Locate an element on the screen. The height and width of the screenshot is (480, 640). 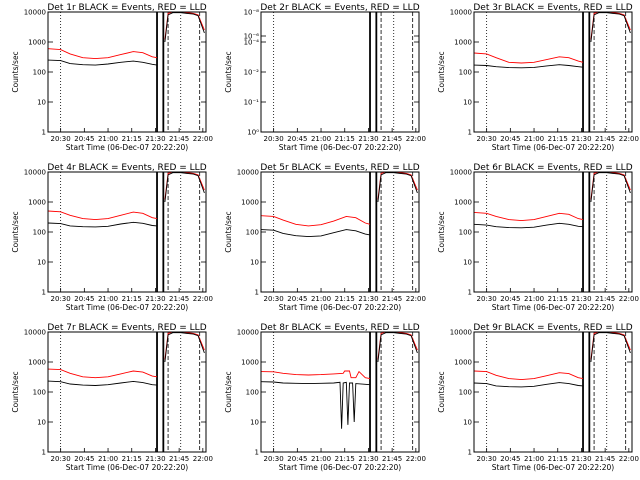
y-tick-label: 10⁻² is located at coordinates (252, 73).